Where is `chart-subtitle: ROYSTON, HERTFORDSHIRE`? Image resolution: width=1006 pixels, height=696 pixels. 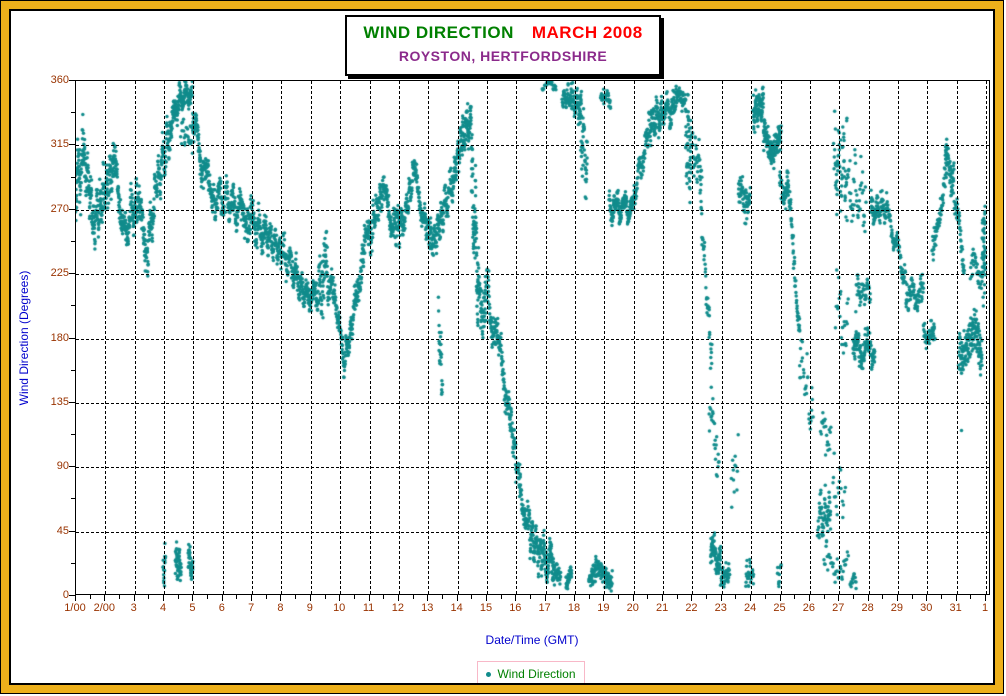 chart-subtitle: ROYSTON, HERTFORDSHIRE is located at coordinates (503, 56).